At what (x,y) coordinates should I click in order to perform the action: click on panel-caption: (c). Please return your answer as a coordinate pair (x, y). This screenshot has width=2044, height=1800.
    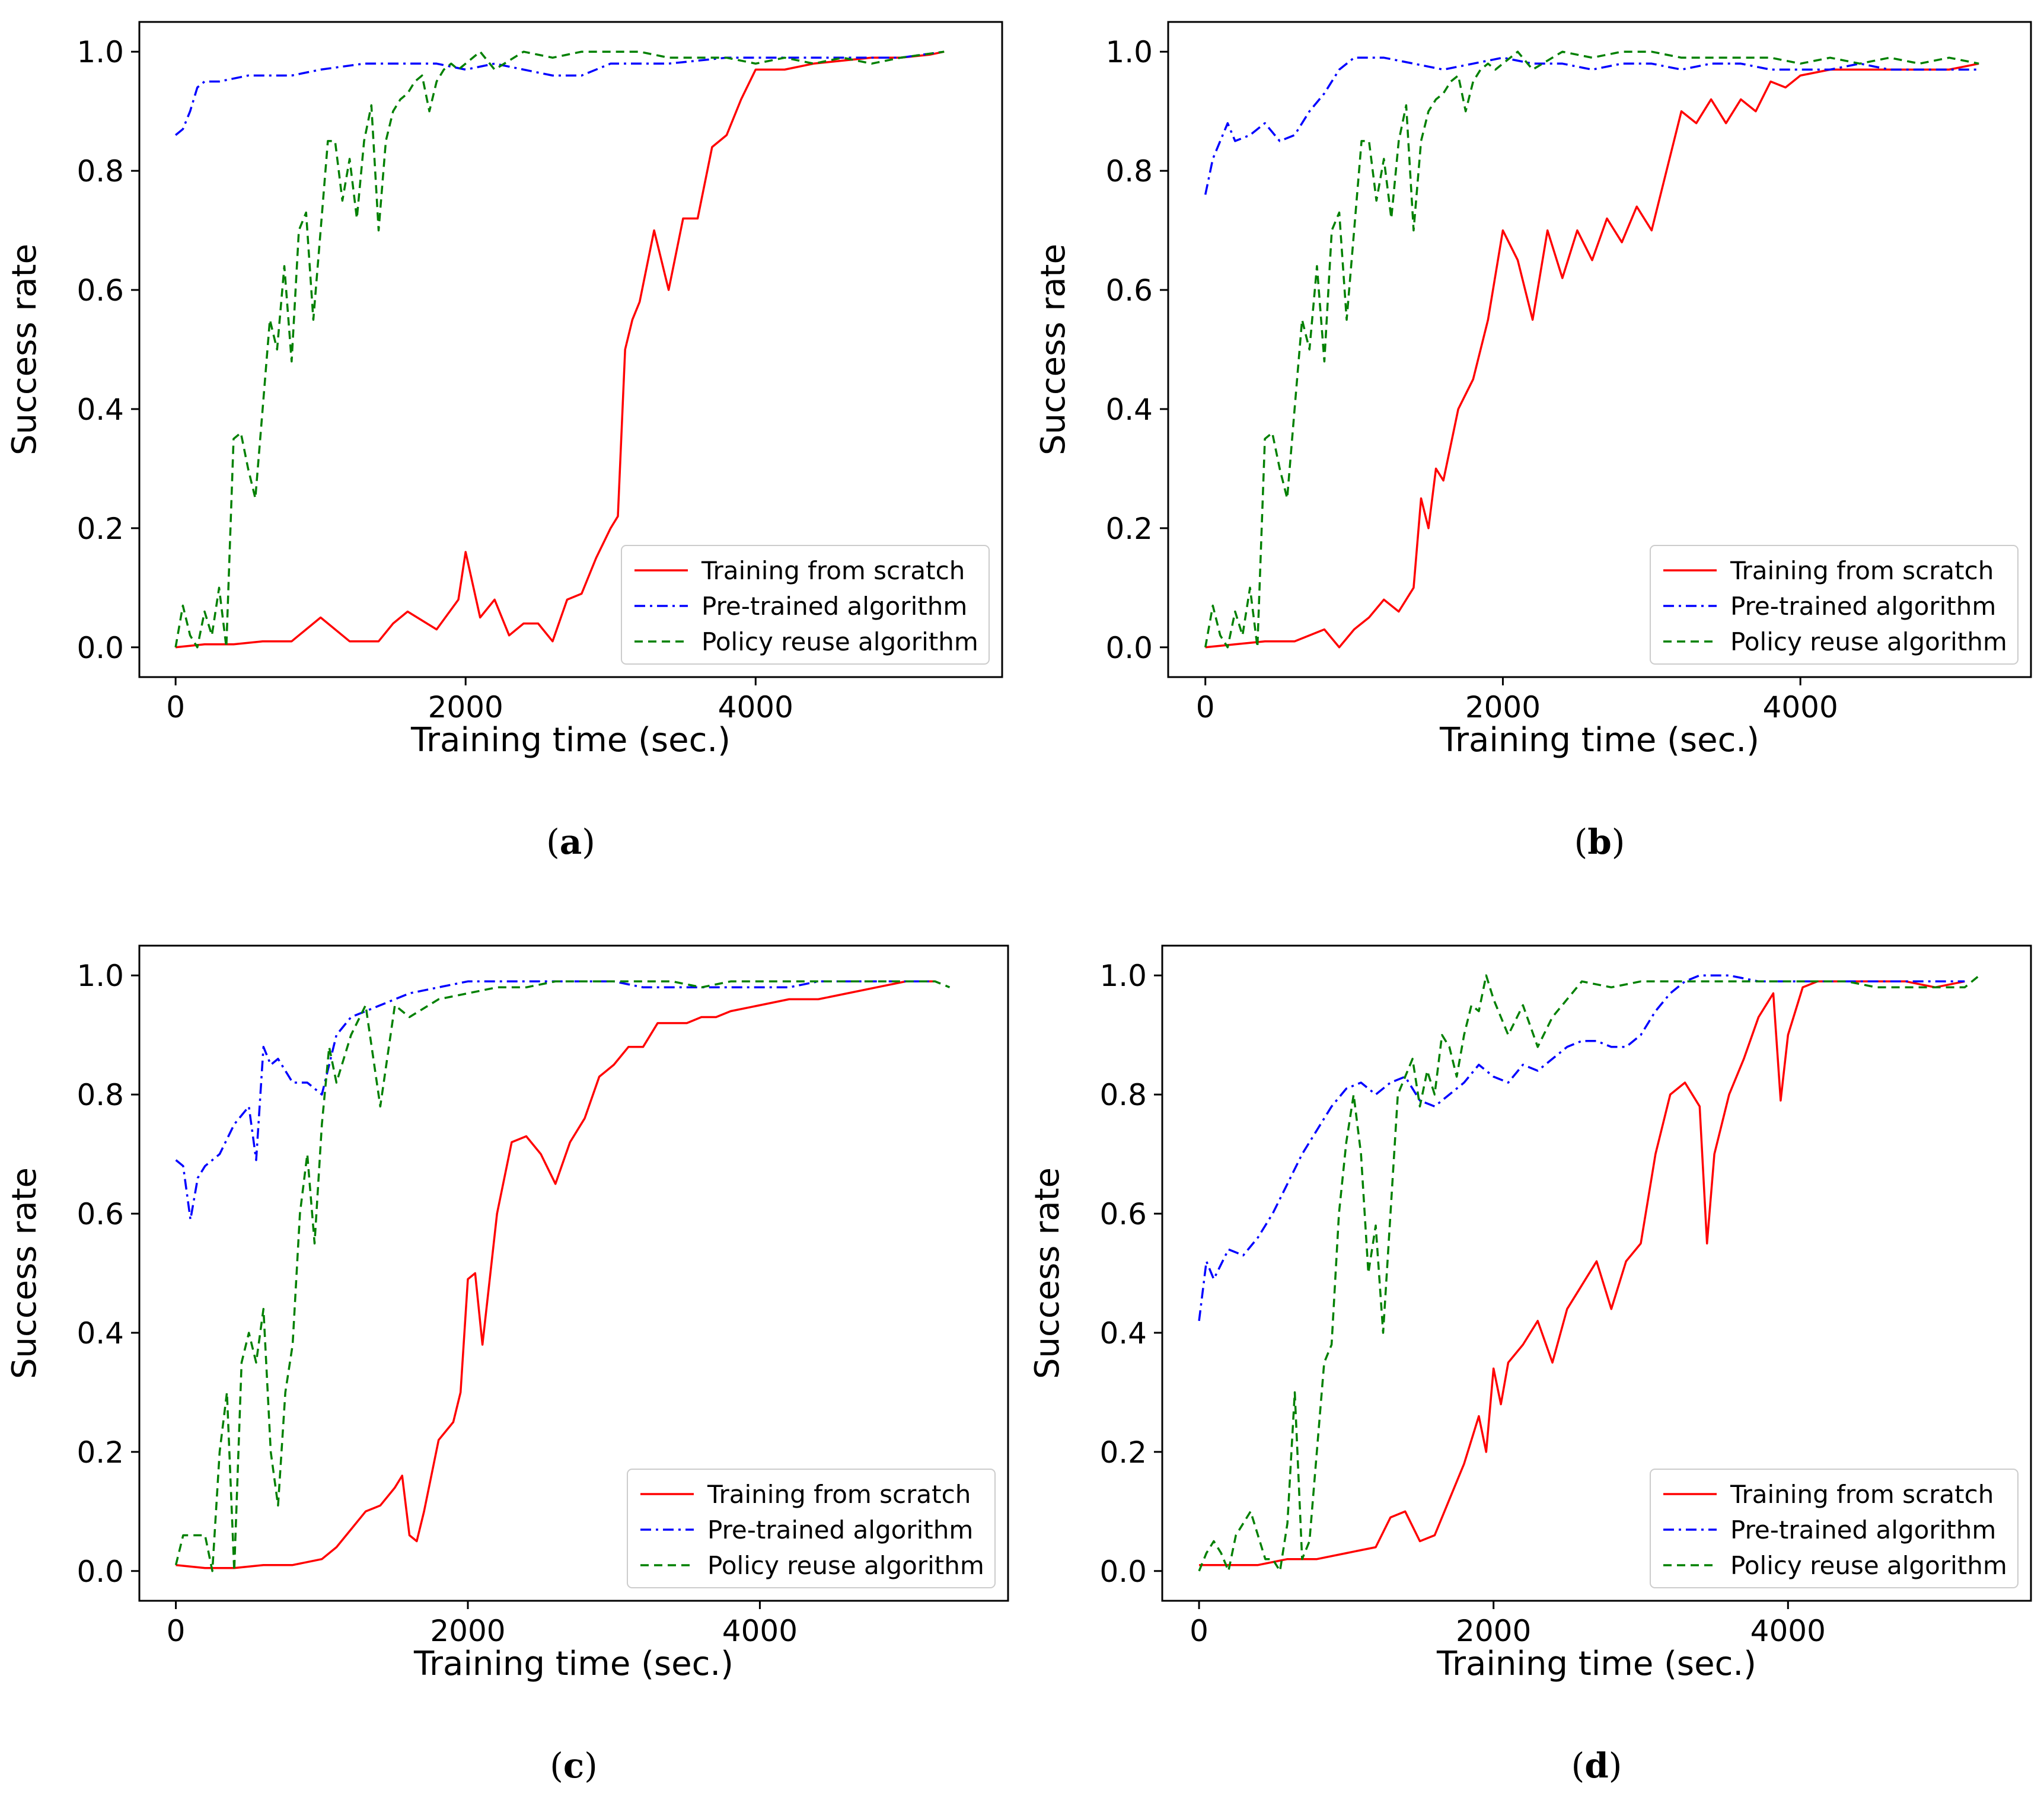
    Looking at the image, I should click on (574, 1765).